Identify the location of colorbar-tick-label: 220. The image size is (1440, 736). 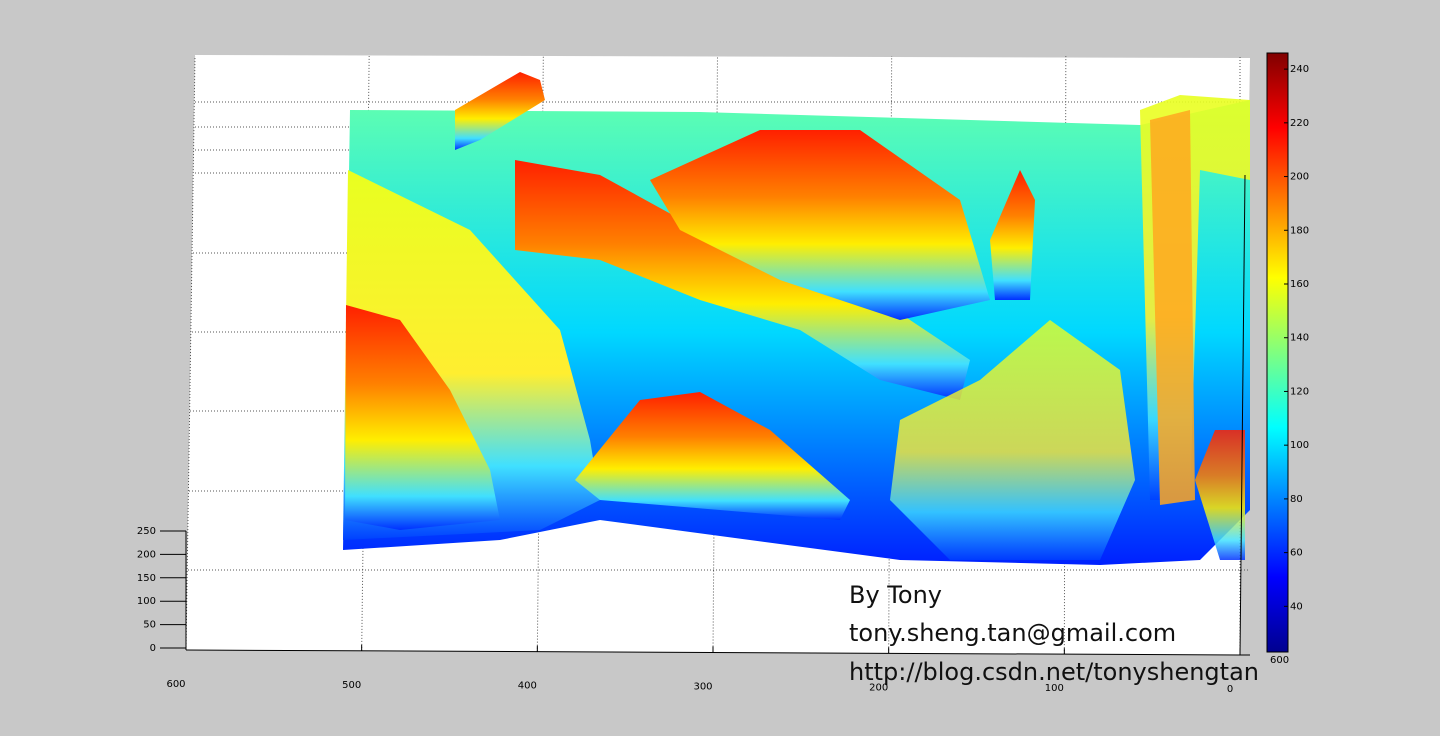
(1299, 123).